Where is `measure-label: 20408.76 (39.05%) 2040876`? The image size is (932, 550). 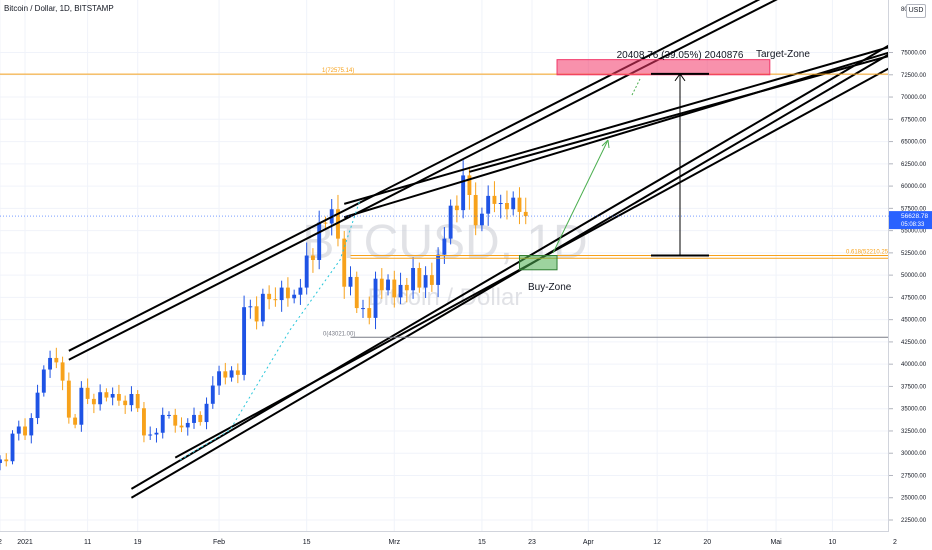
measure-label: 20408.76 (39.05%) 2040876 is located at coordinates (680, 55).